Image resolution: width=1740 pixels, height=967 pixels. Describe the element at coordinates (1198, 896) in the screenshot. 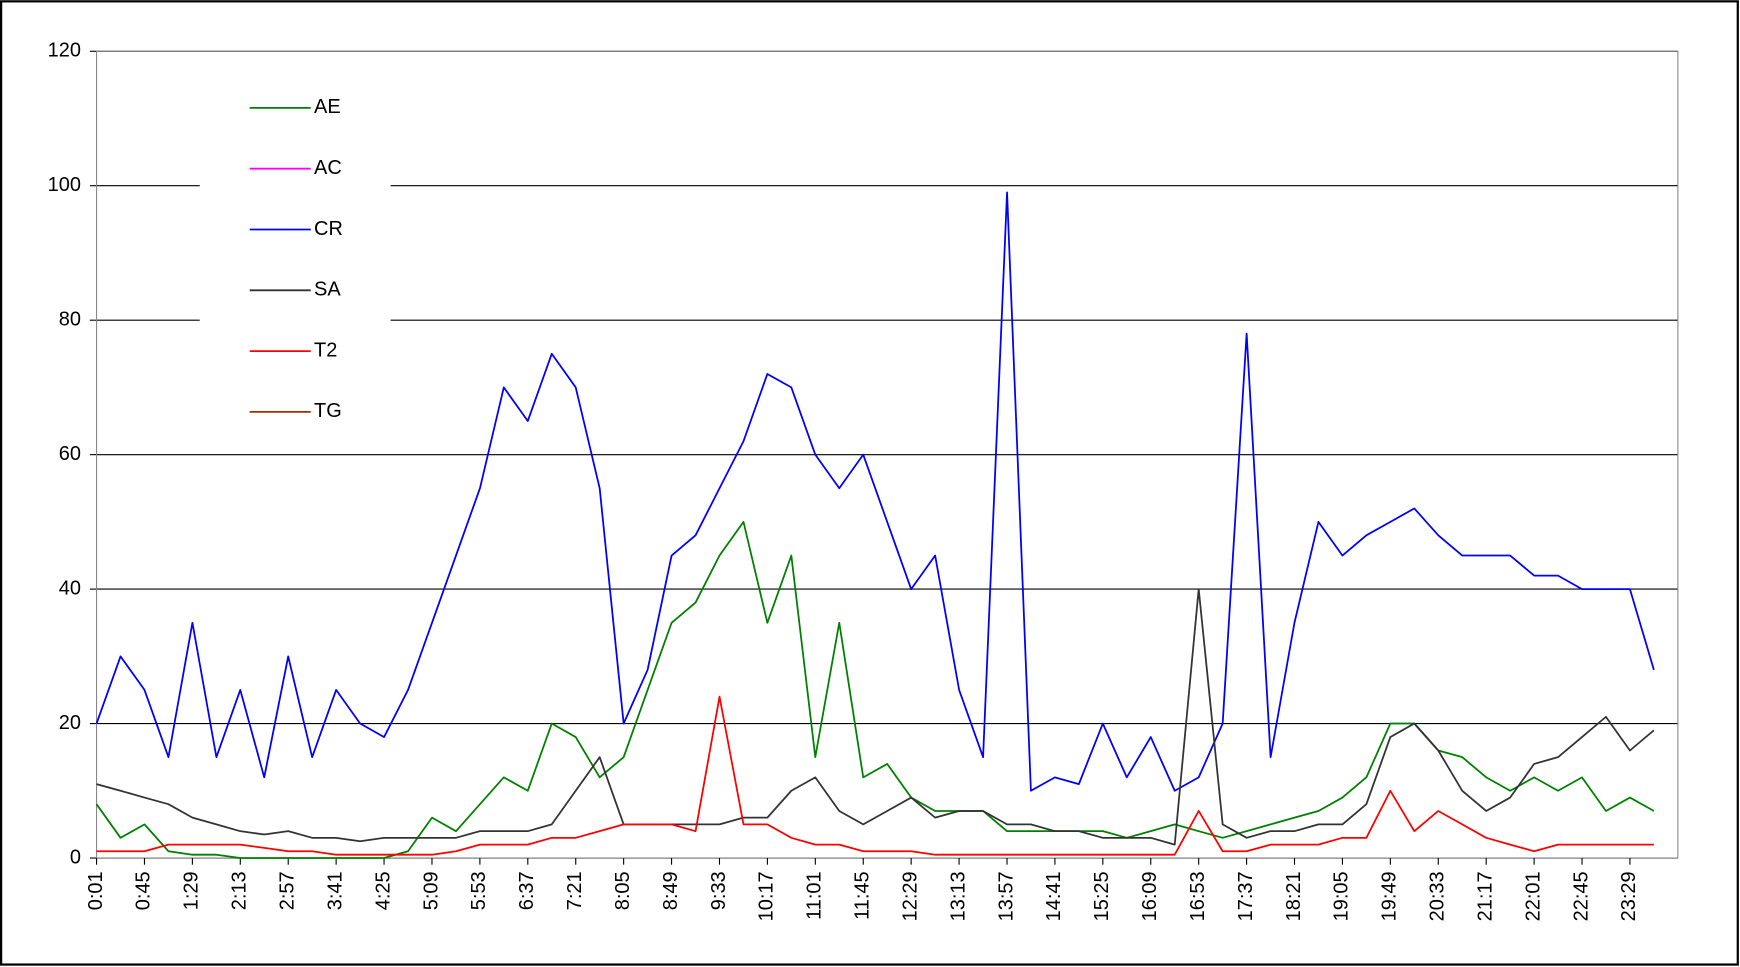

I see `x-tick-label: 16:53` at that location.